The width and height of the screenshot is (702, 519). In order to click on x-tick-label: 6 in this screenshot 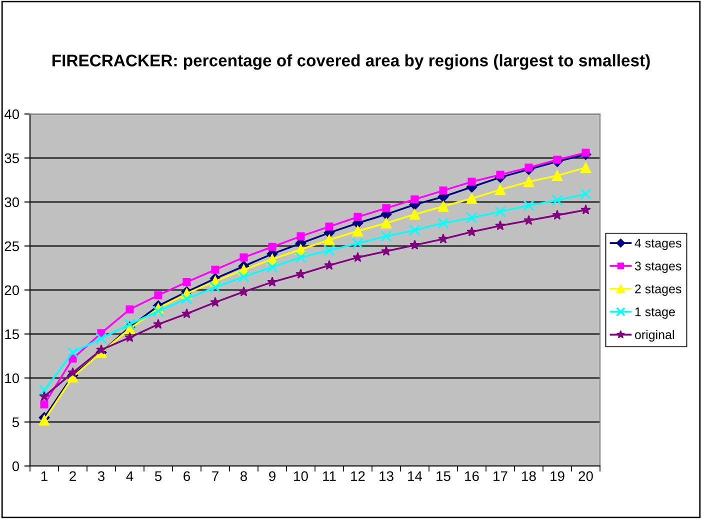, I will do `click(187, 476)`.